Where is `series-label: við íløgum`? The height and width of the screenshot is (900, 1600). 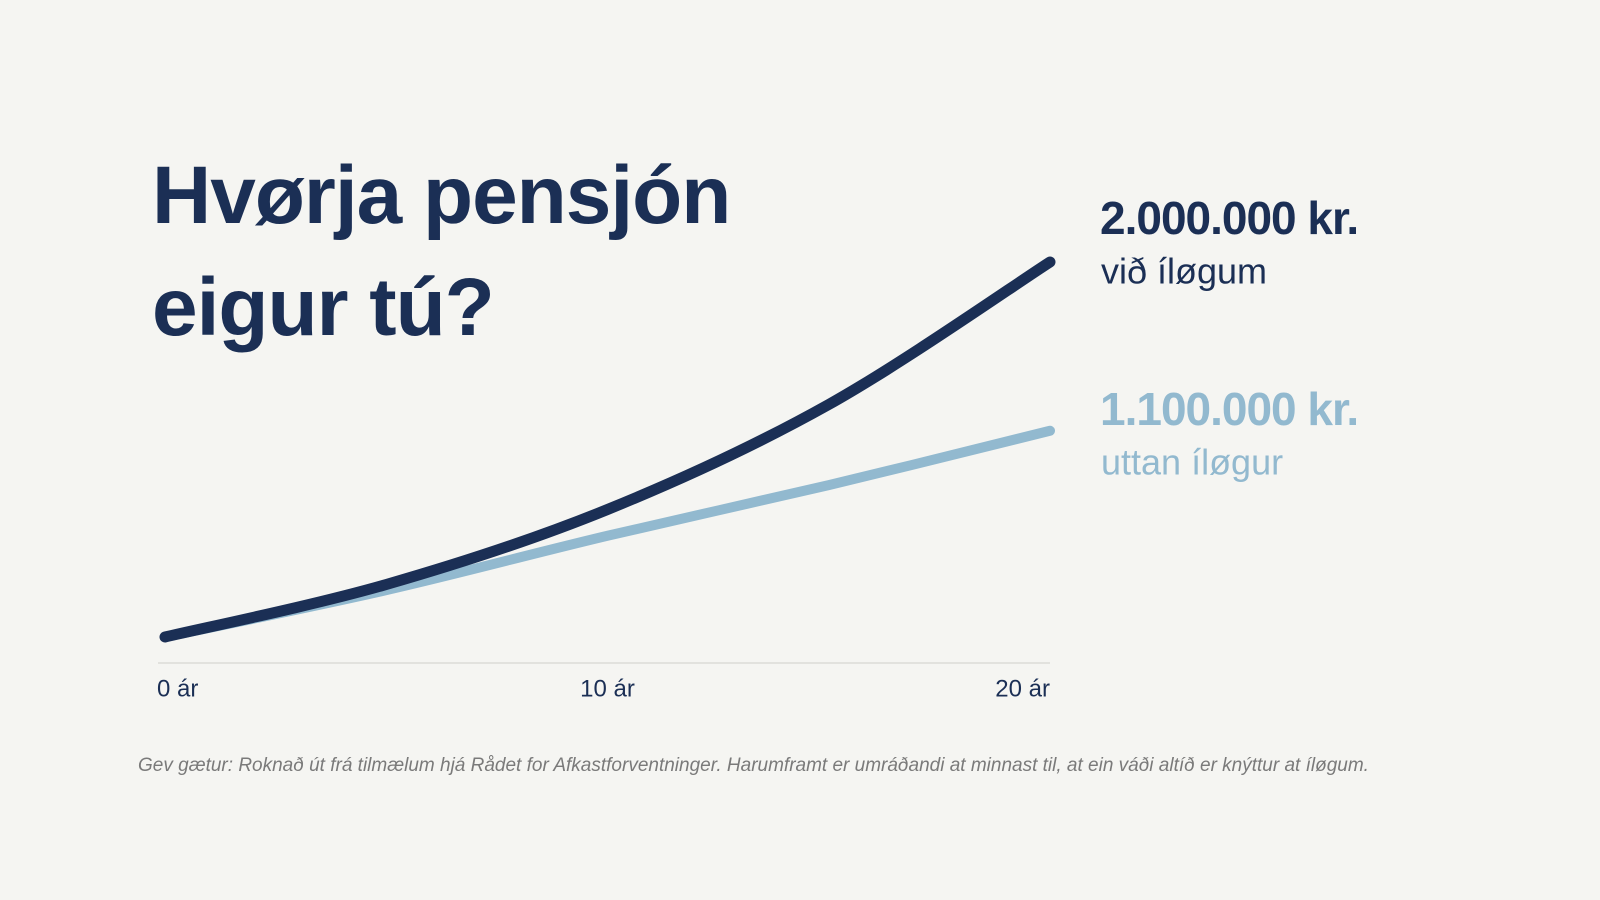 series-label: við íløgum is located at coordinates (1184, 271).